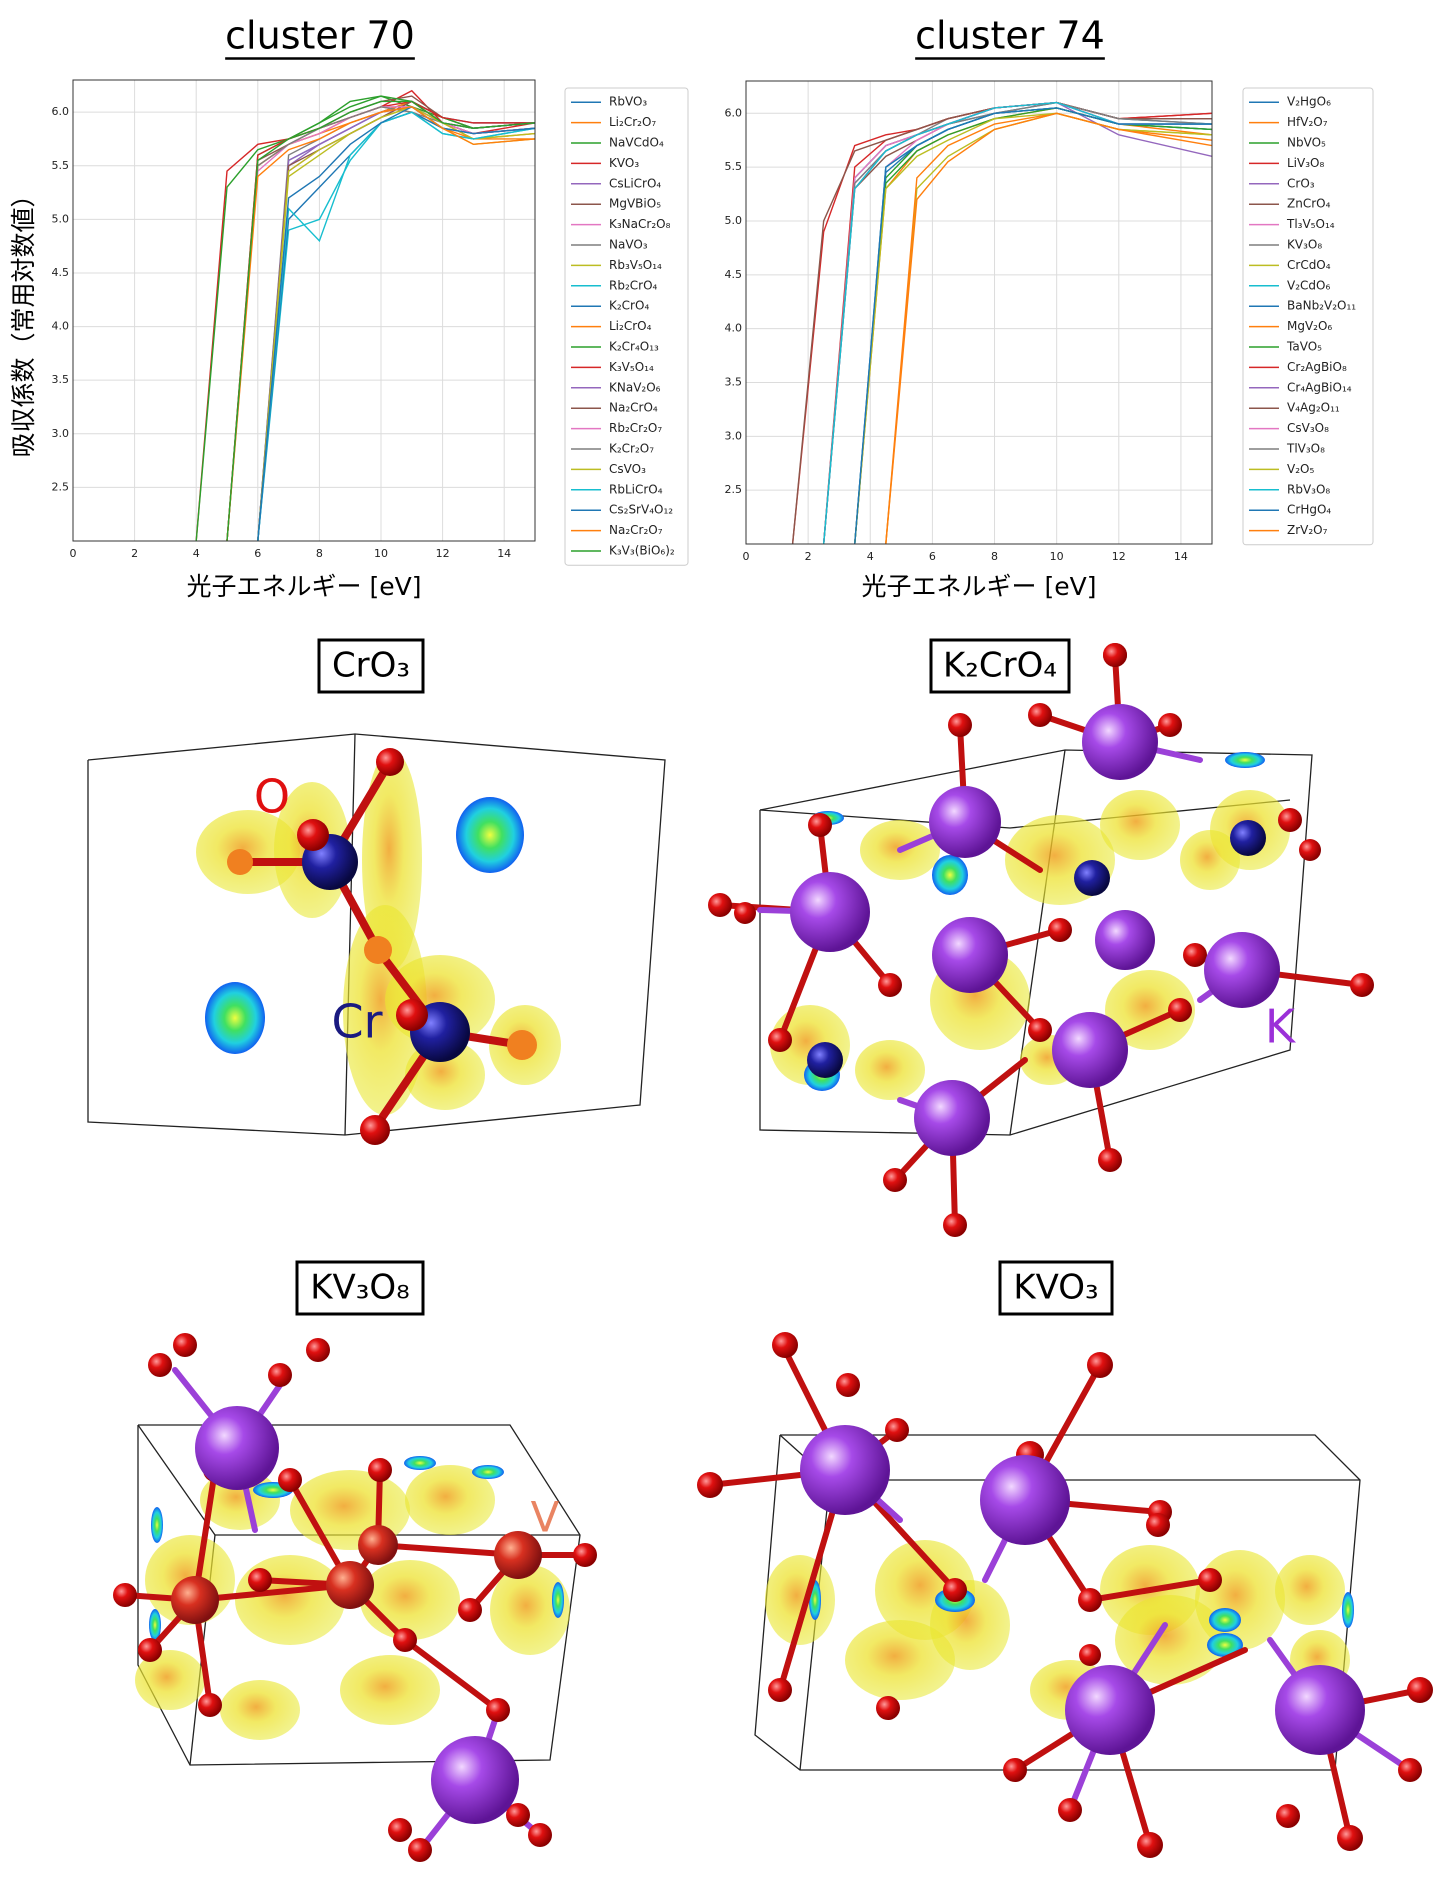 The image size is (1440, 1882). Describe the element at coordinates (632, 122) in the screenshot. I see `legend-label: Li₂Cr₂O₇` at that location.